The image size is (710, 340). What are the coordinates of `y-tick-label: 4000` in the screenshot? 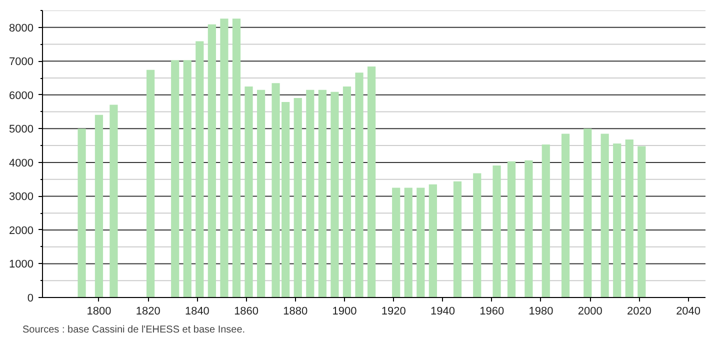 It's located at (21, 163).